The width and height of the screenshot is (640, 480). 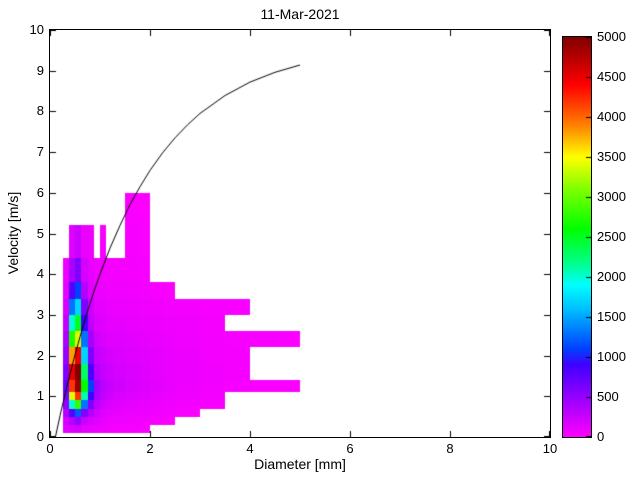 I want to click on y-tick-label: 4, so click(x=40, y=274).